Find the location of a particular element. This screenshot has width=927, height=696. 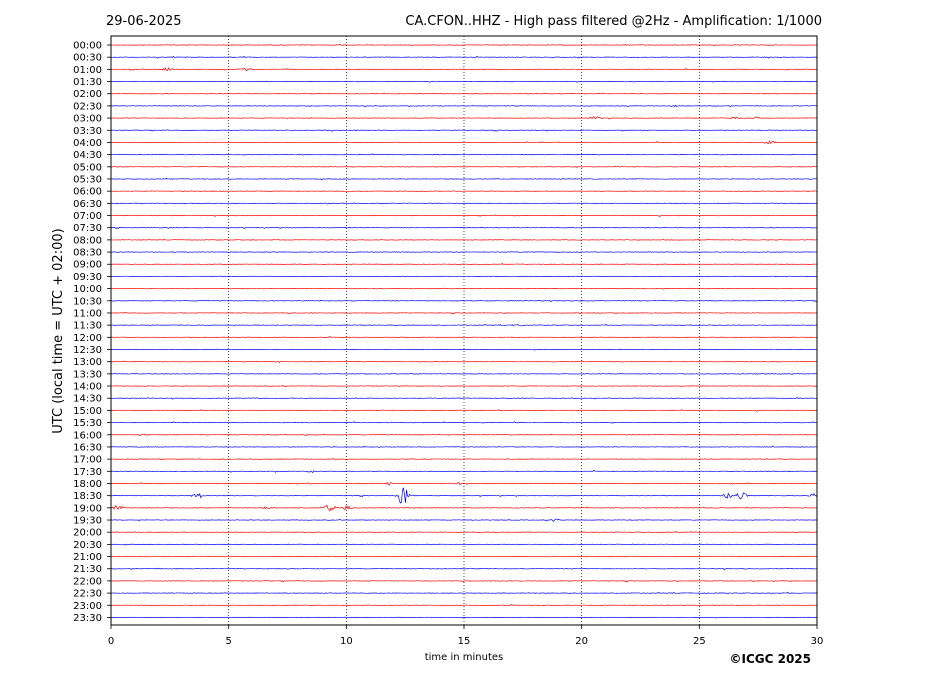

x-tick-label: 30 is located at coordinates (817, 641).